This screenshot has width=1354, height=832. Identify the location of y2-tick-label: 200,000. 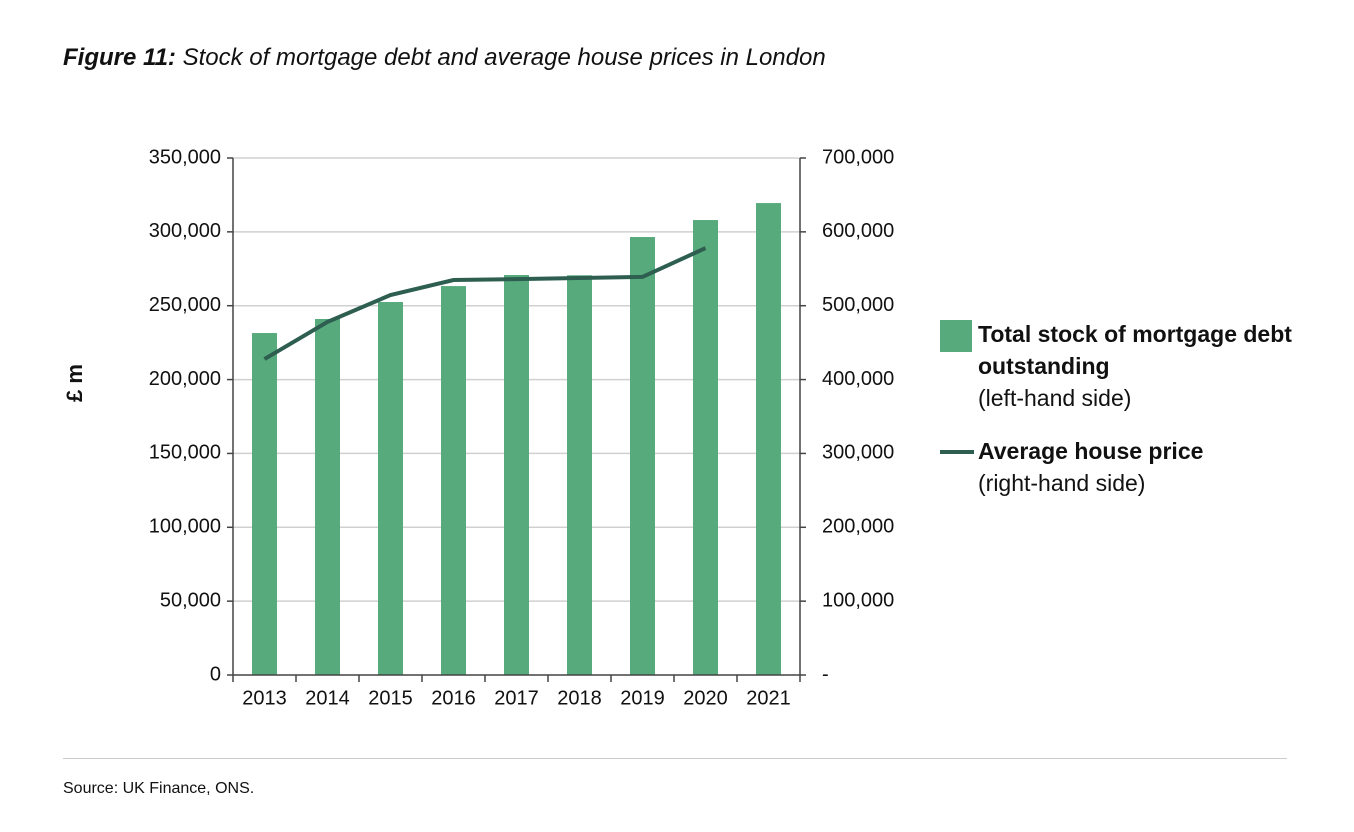
(858, 527).